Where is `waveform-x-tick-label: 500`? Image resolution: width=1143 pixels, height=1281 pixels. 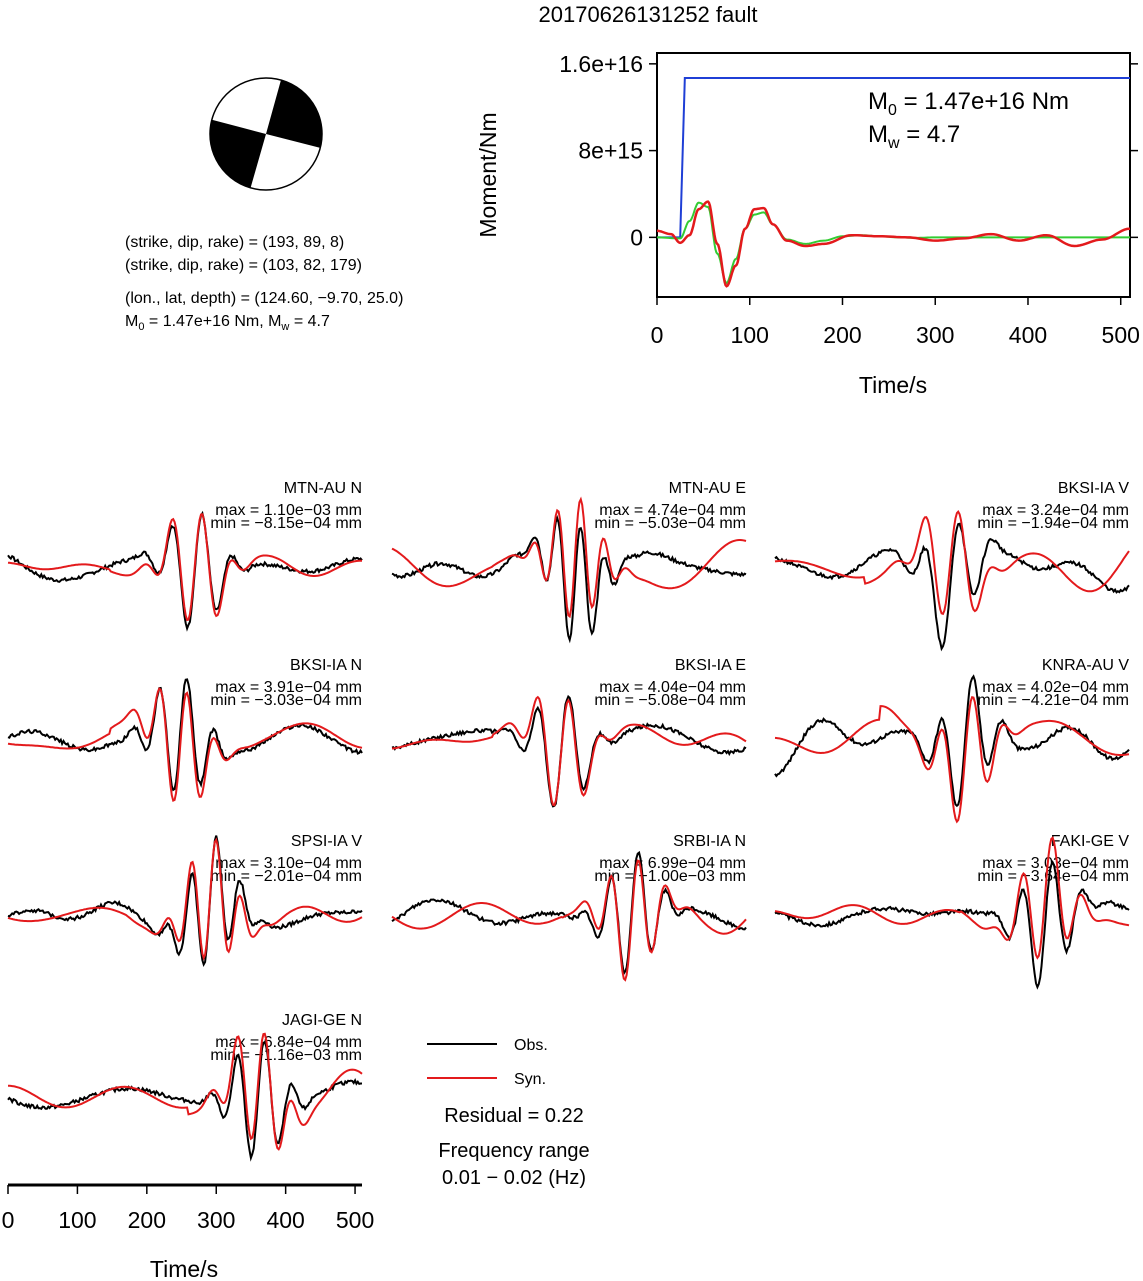 waveform-x-tick-label: 500 is located at coordinates (355, 1220).